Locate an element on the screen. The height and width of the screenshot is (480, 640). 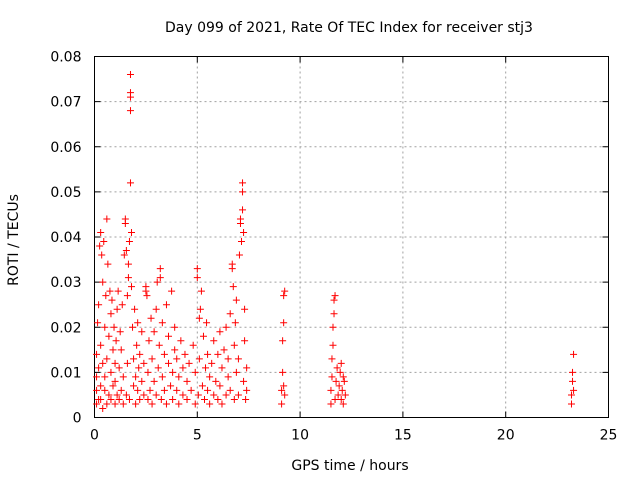
y-tick-label: 0.08 is located at coordinates (65, 58).